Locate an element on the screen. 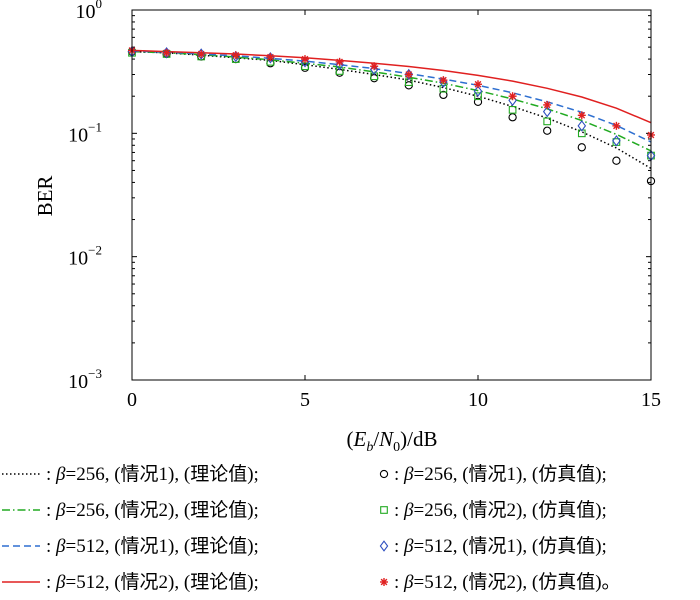 This screenshot has height=600, width=700. x-tick-label: 5 is located at coordinates (305, 400).